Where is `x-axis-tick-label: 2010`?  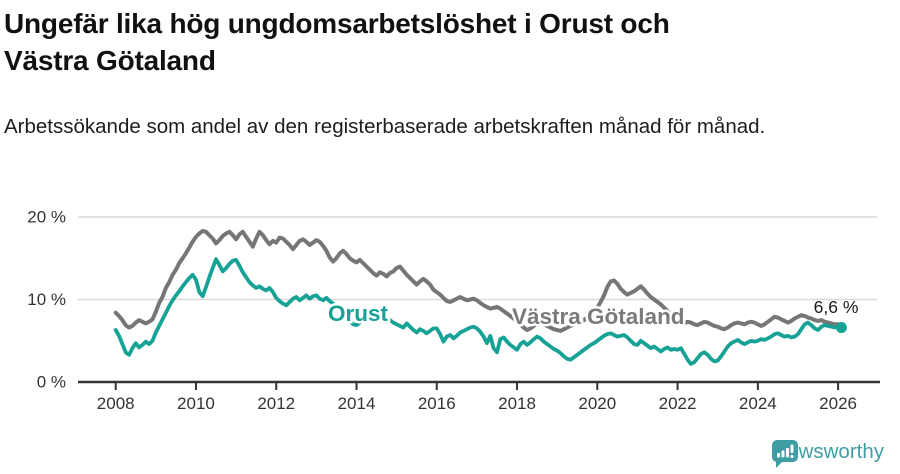
x-axis-tick-label: 2010 is located at coordinates (196, 403).